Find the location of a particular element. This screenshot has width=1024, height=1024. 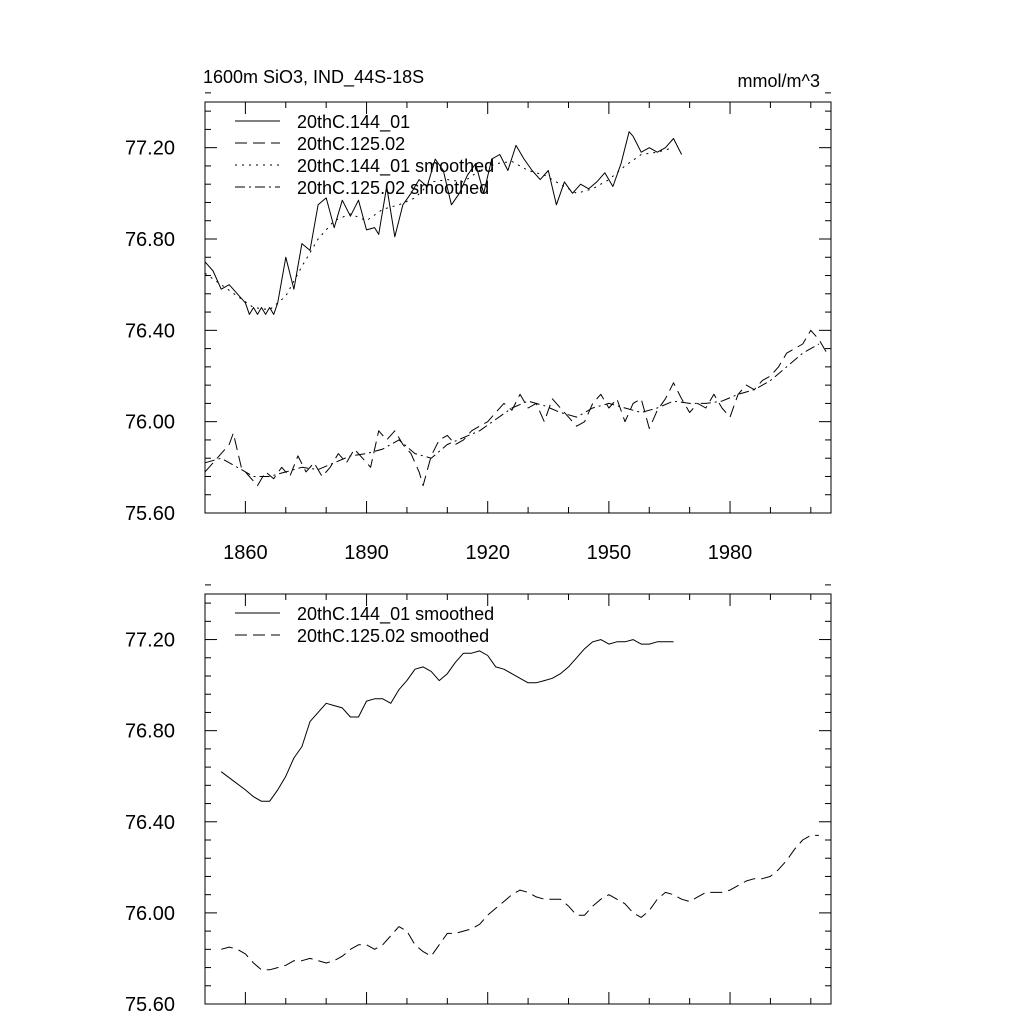

units-label: mmol/m^3 is located at coordinates (779, 81).